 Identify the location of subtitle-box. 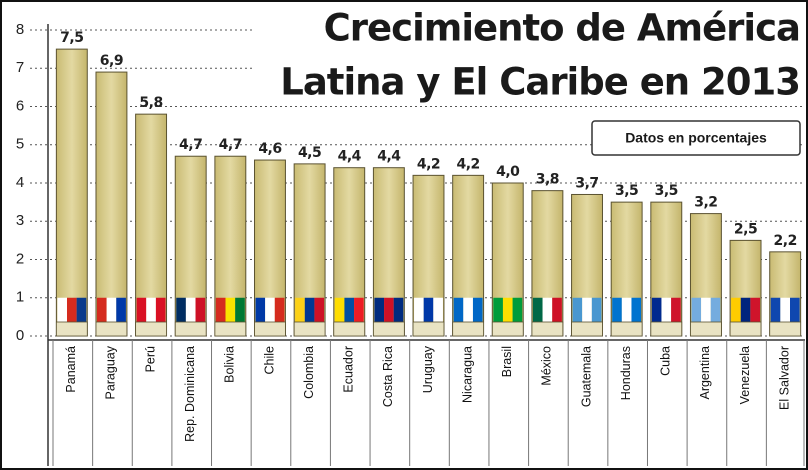
(696, 138).